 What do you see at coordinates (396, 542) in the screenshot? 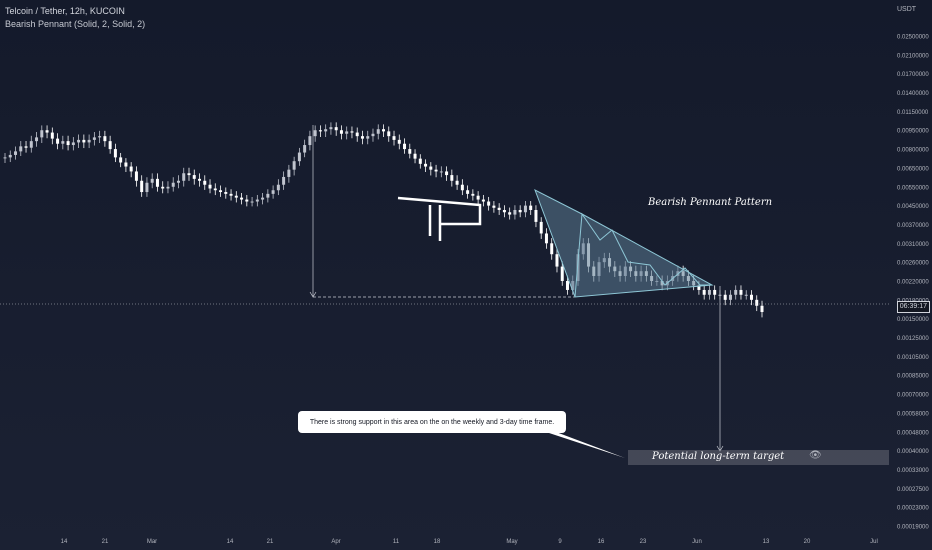
I see `x-tick-label: 11` at bounding box center [396, 542].